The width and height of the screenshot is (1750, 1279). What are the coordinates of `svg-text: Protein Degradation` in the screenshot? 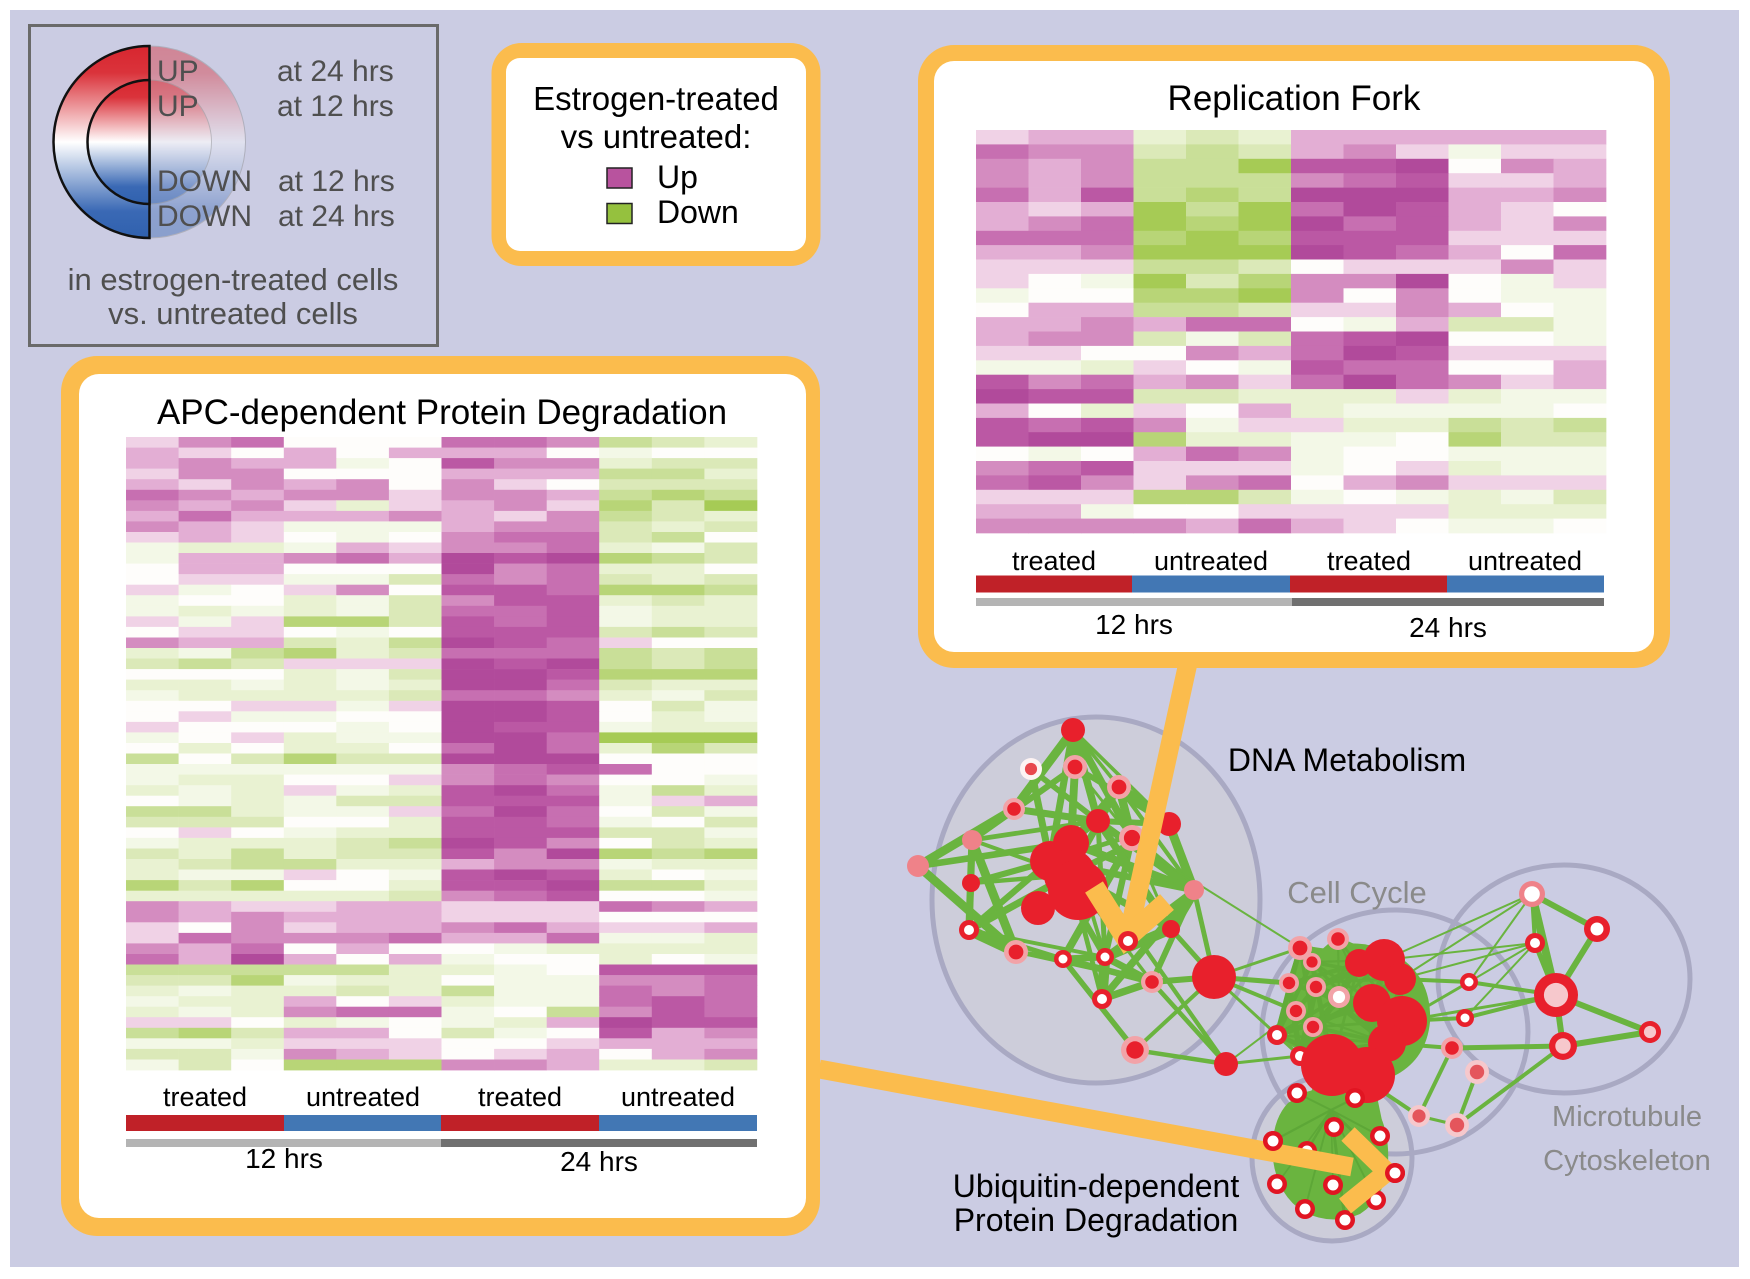 It's located at (1096, 1220).